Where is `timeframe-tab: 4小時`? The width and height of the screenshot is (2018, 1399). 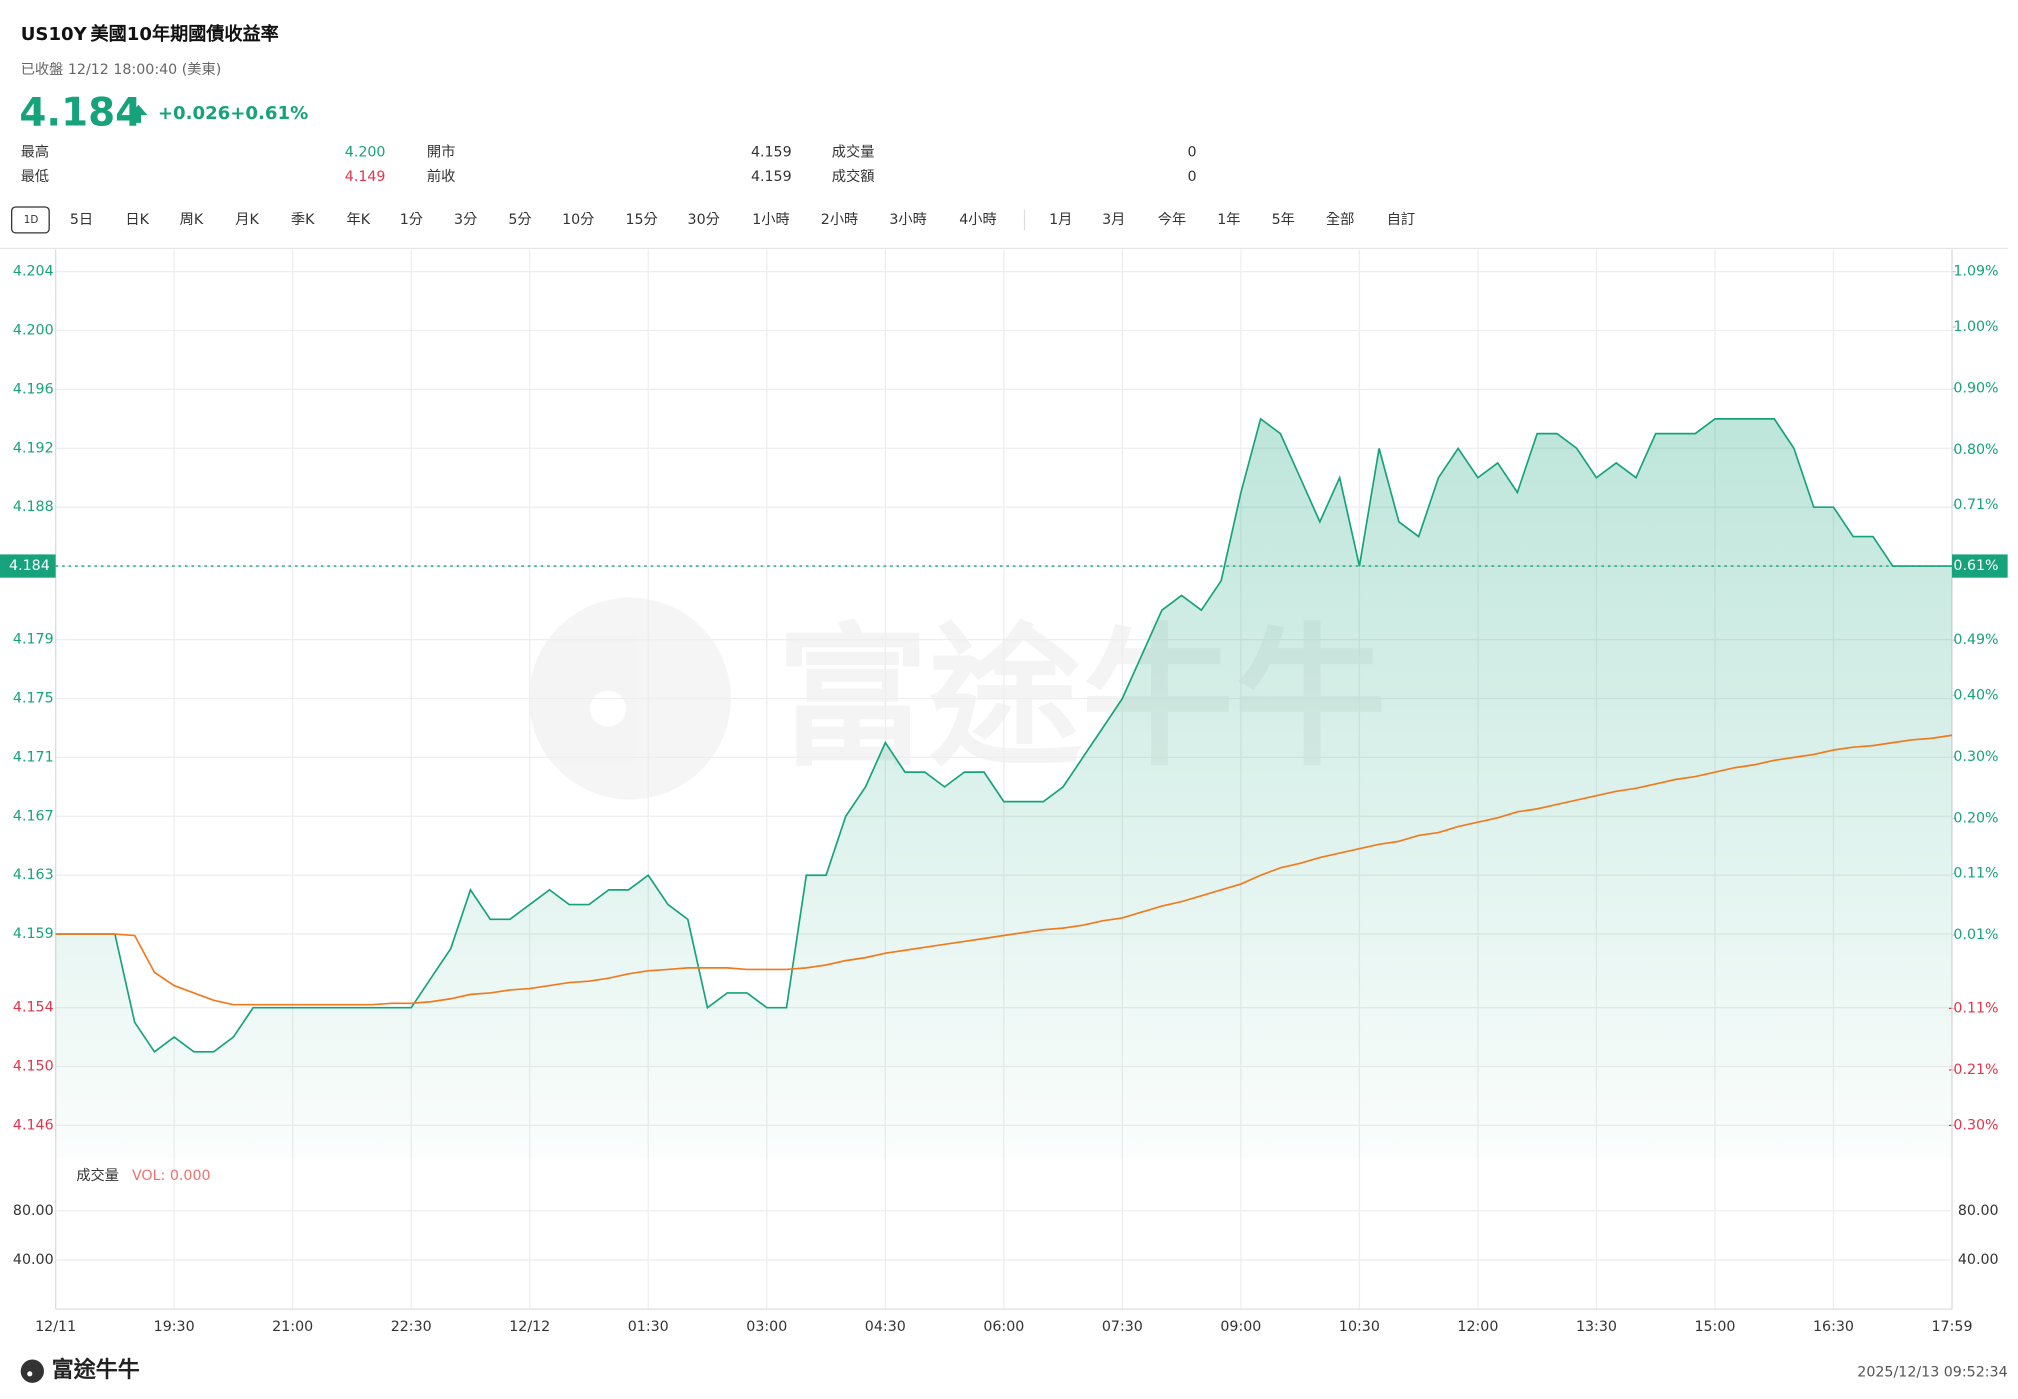 timeframe-tab: 4小時 is located at coordinates (977, 219).